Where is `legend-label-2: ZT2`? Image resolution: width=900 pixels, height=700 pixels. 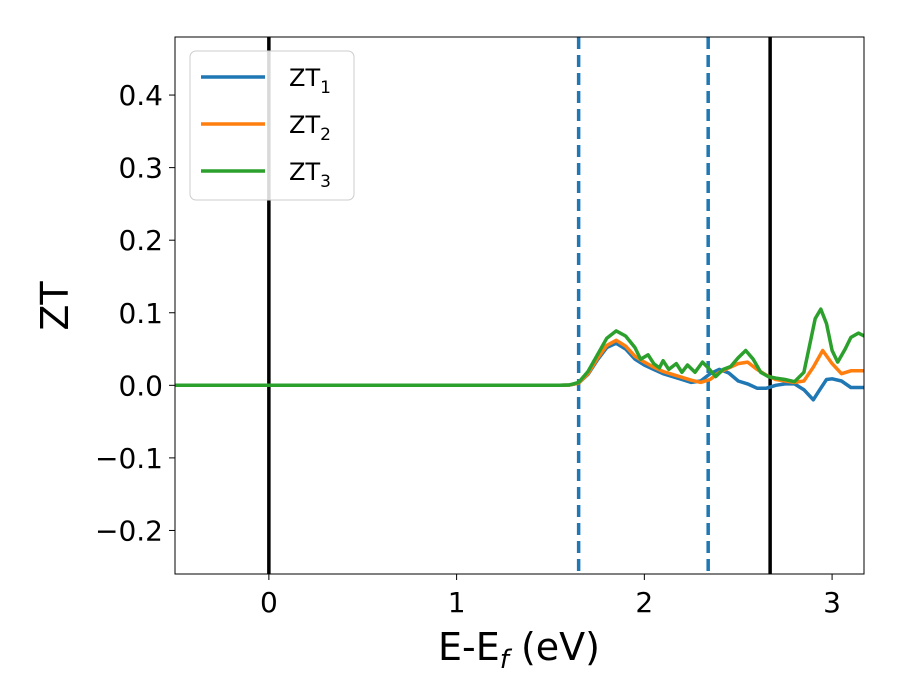
legend-label-2: ZT2 is located at coordinates (310, 128).